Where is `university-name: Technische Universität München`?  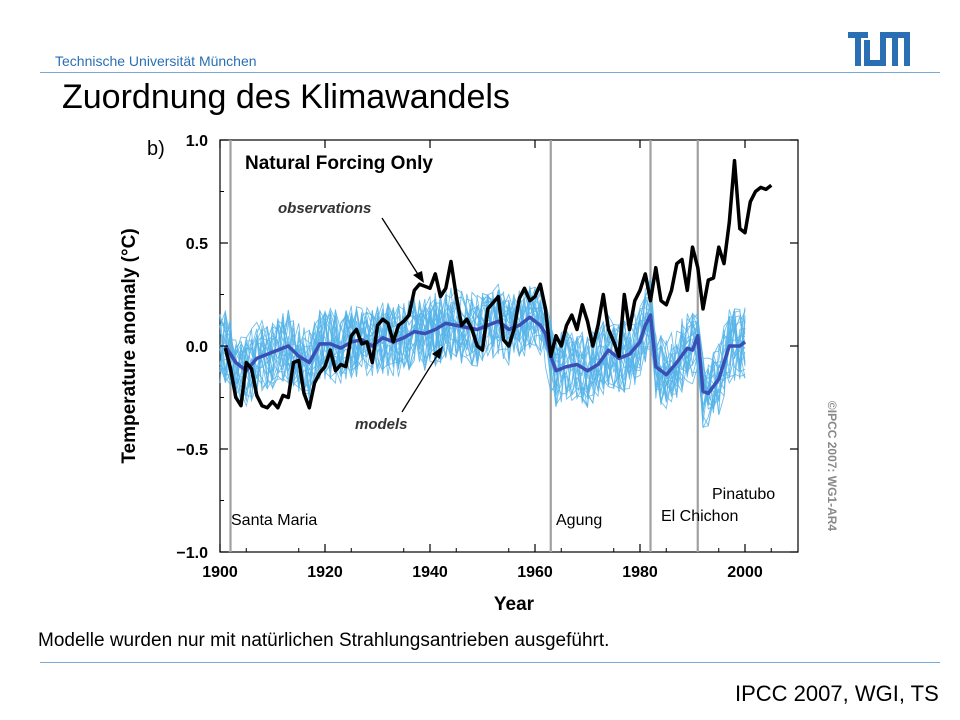
university-name: Technische Universität München is located at coordinates (156, 61).